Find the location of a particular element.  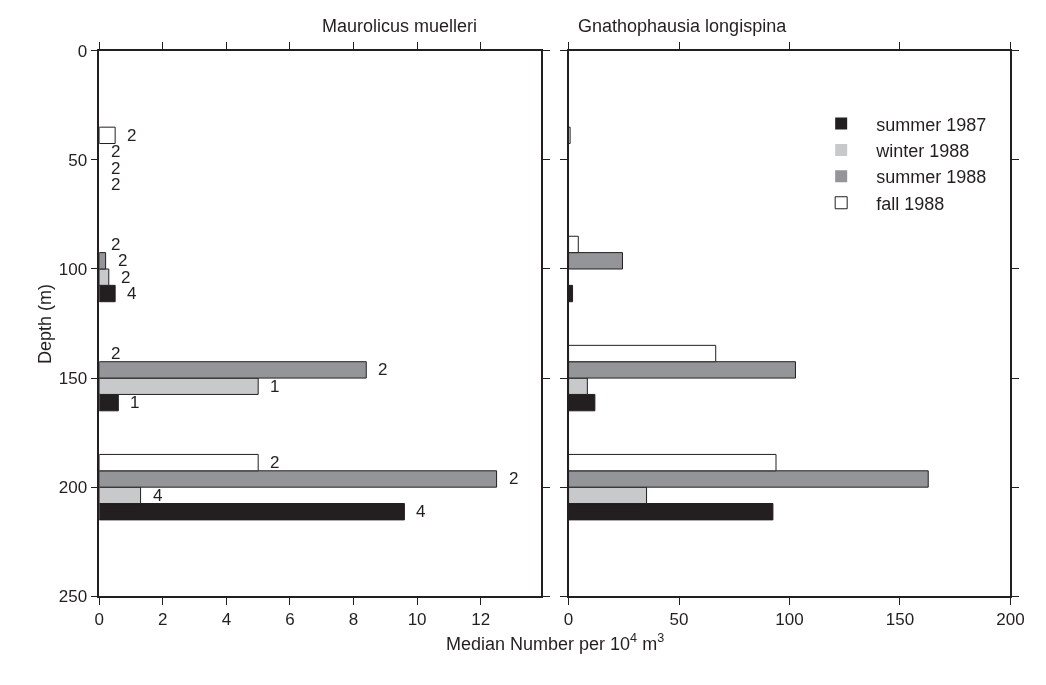

x-tick-label: 6 is located at coordinates (290, 620).